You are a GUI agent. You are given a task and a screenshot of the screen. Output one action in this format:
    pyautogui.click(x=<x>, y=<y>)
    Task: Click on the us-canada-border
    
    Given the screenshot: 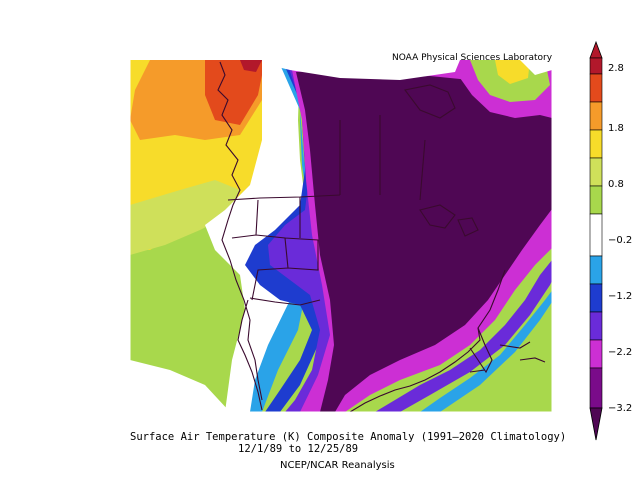 What is the action you would take?
    pyautogui.click(x=284, y=197)
    